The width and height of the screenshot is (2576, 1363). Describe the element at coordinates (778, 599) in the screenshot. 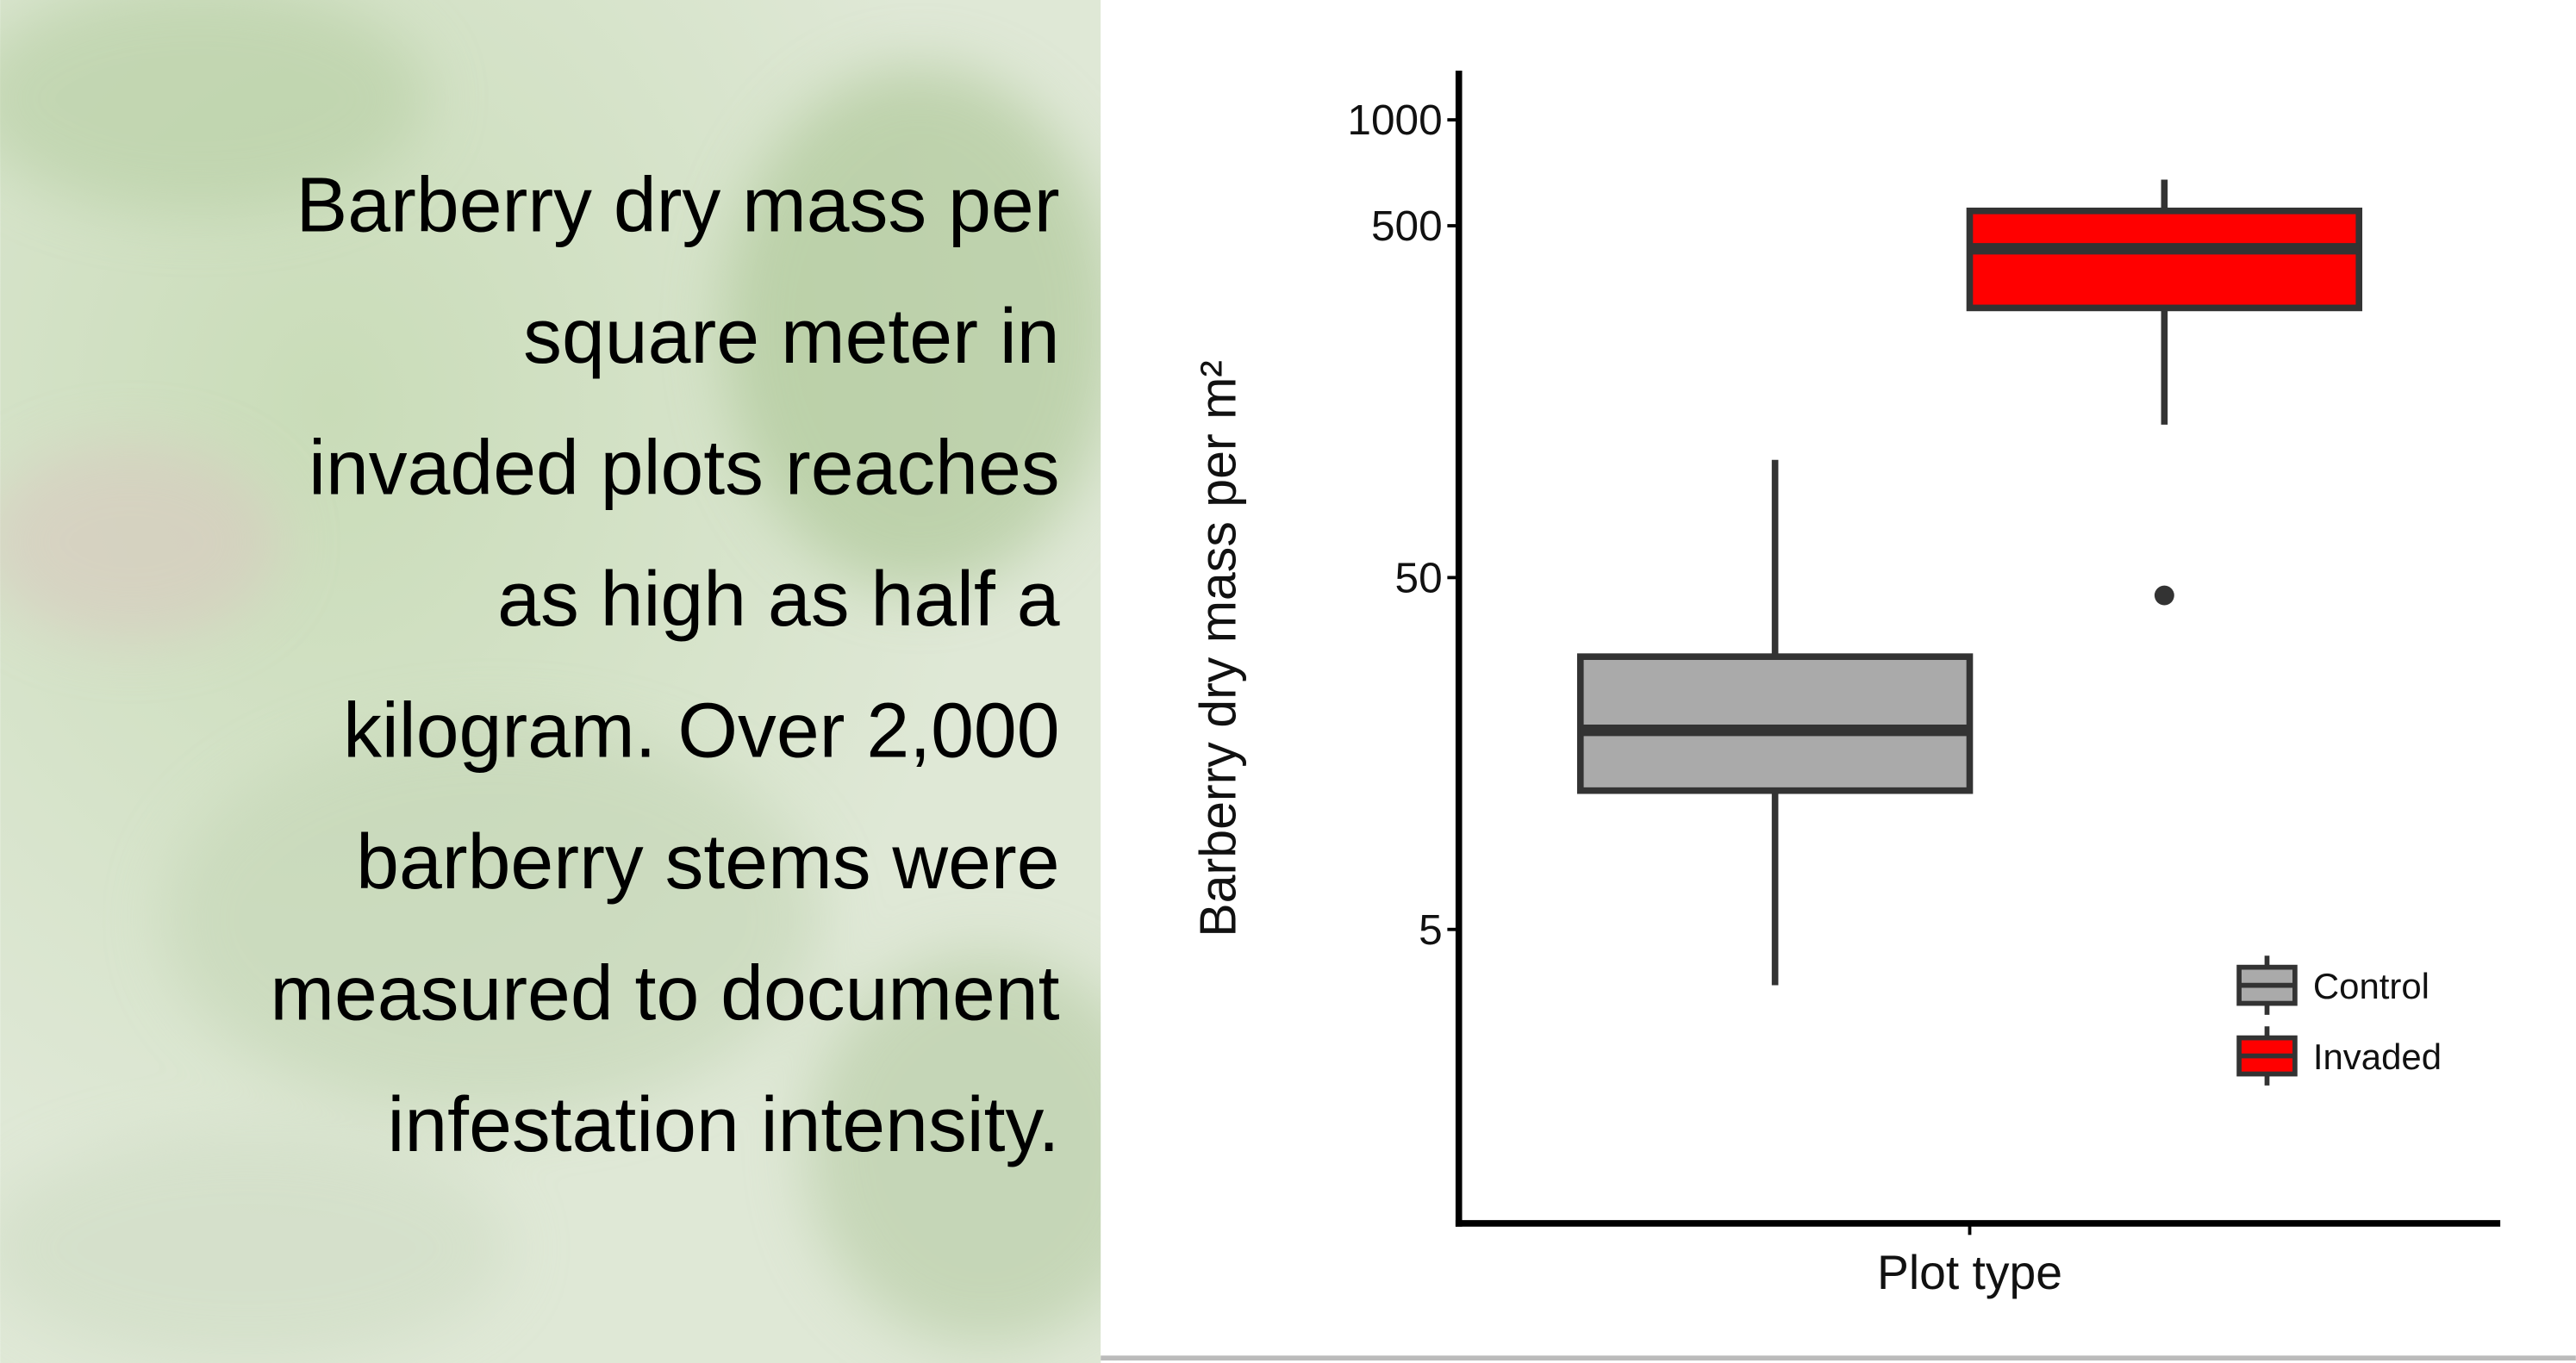

I see `slide-text-line: as high as half a` at that location.